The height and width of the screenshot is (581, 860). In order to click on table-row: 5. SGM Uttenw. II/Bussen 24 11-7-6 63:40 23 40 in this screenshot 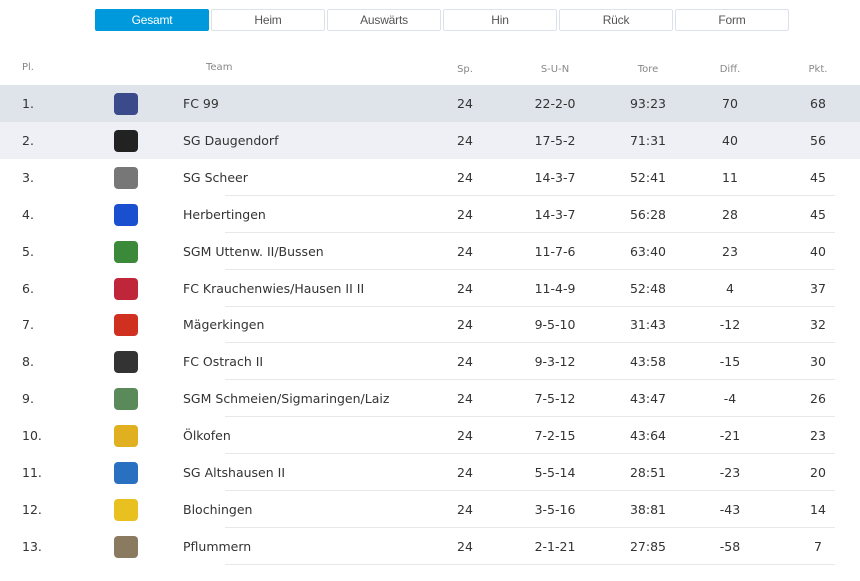, I will do `click(430, 251)`.